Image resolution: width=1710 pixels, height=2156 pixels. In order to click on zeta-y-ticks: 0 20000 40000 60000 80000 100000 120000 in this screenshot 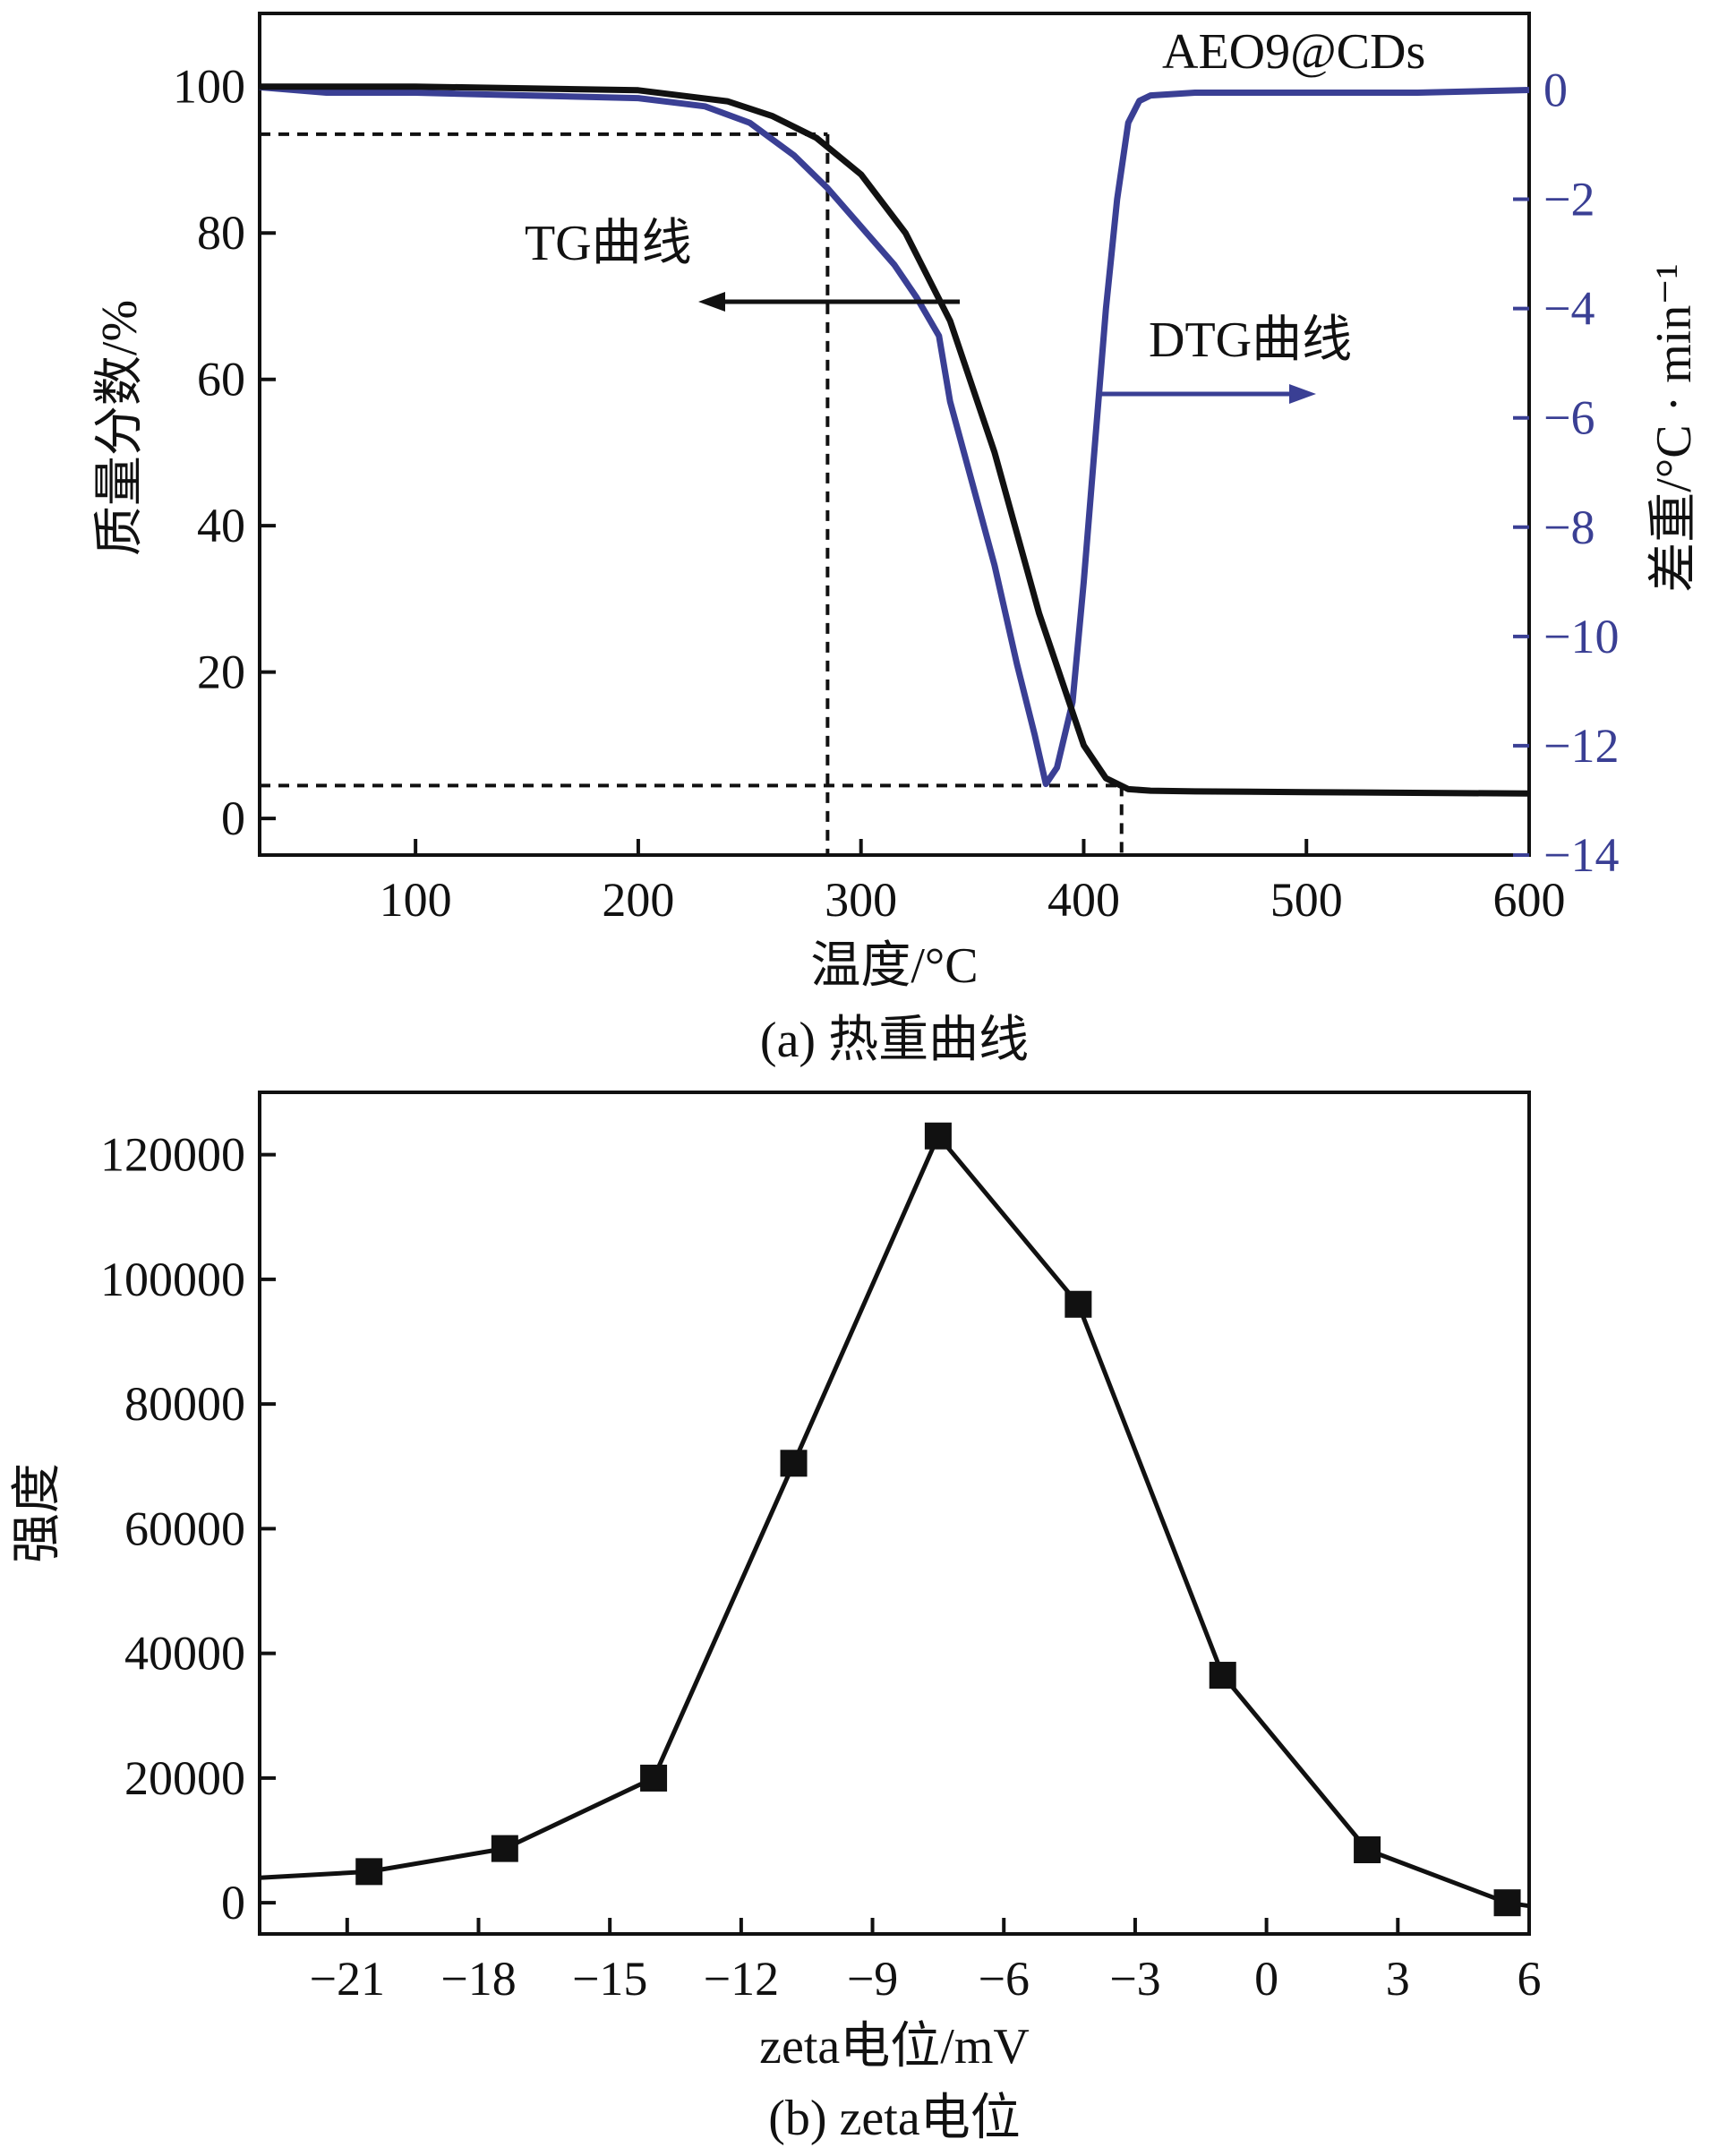, I will do `click(188, 1528)`.